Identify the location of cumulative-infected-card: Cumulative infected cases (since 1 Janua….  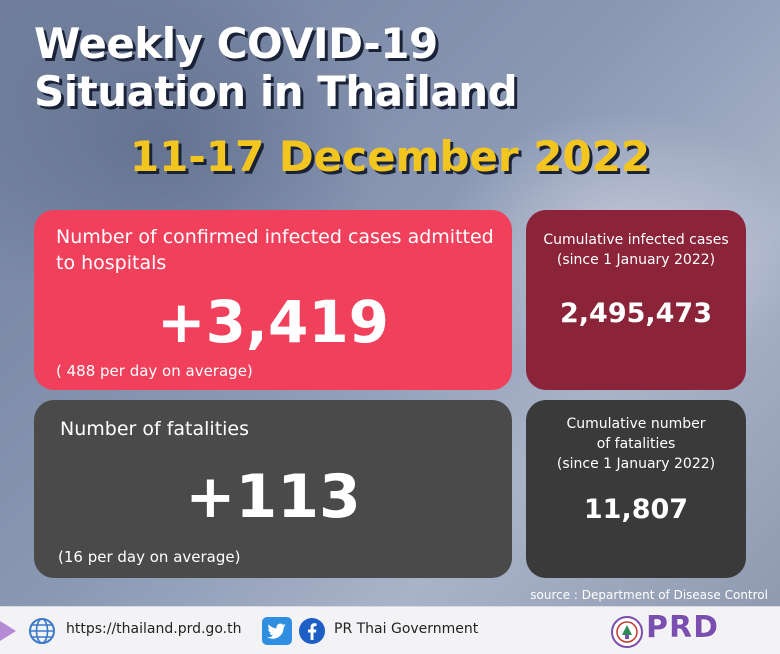
(636, 300).